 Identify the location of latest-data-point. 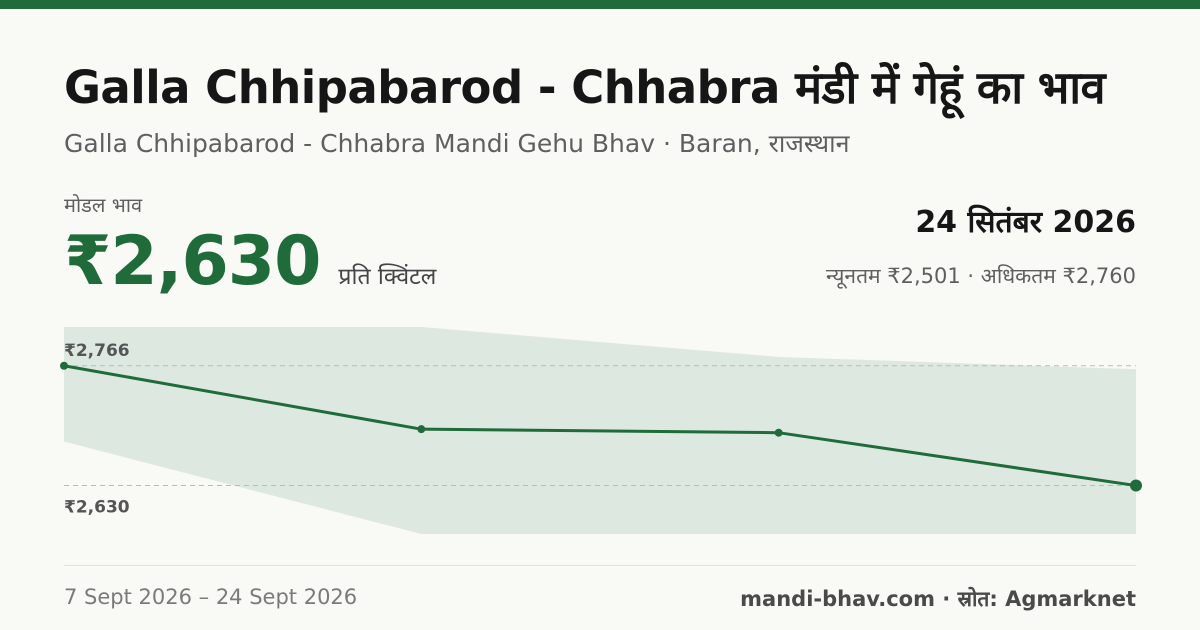
(1136, 485).